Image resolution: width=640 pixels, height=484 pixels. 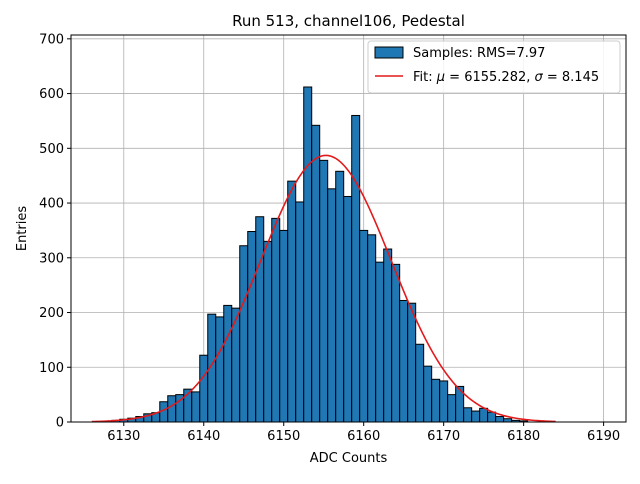 I want to click on legend-fit-label: Fit: μ = 6155.282, σ = 8.145, so click(x=506, y=77).